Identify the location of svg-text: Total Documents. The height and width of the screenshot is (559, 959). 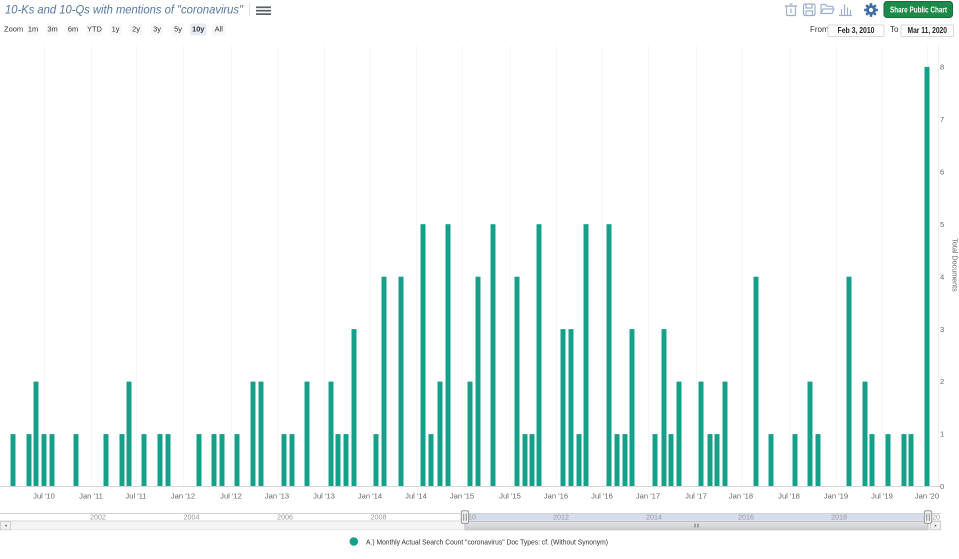
(955, 265).